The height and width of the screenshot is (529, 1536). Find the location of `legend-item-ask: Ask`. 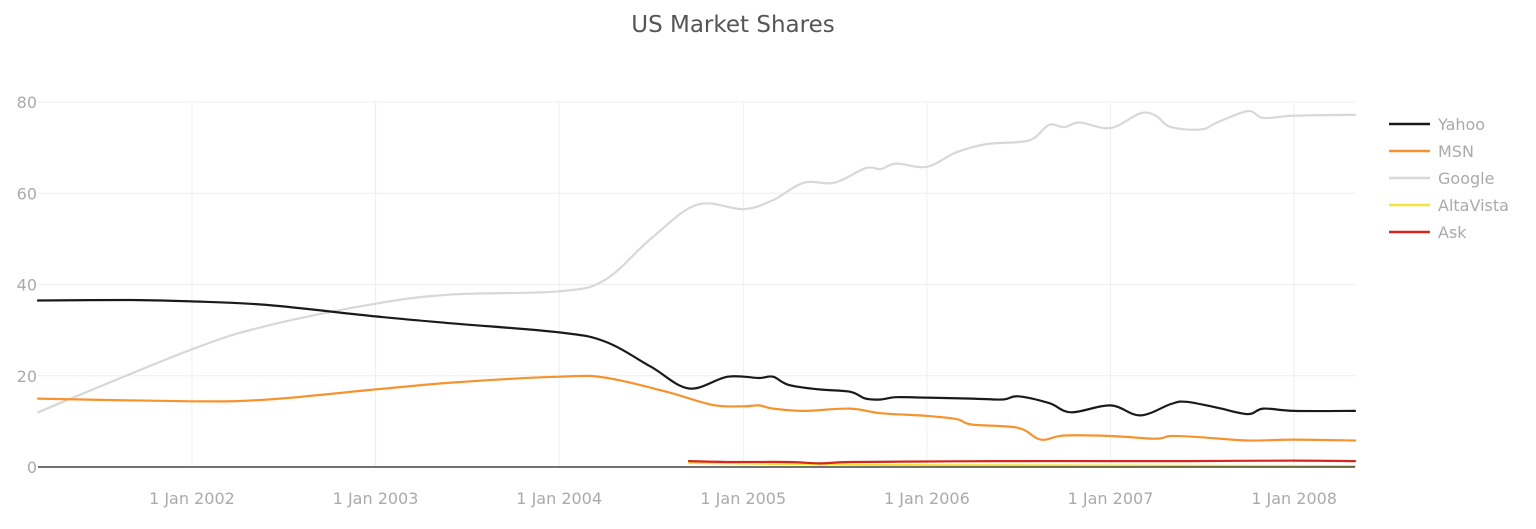

legend-item-ask: Ask is located at coordinates (1428, 232).